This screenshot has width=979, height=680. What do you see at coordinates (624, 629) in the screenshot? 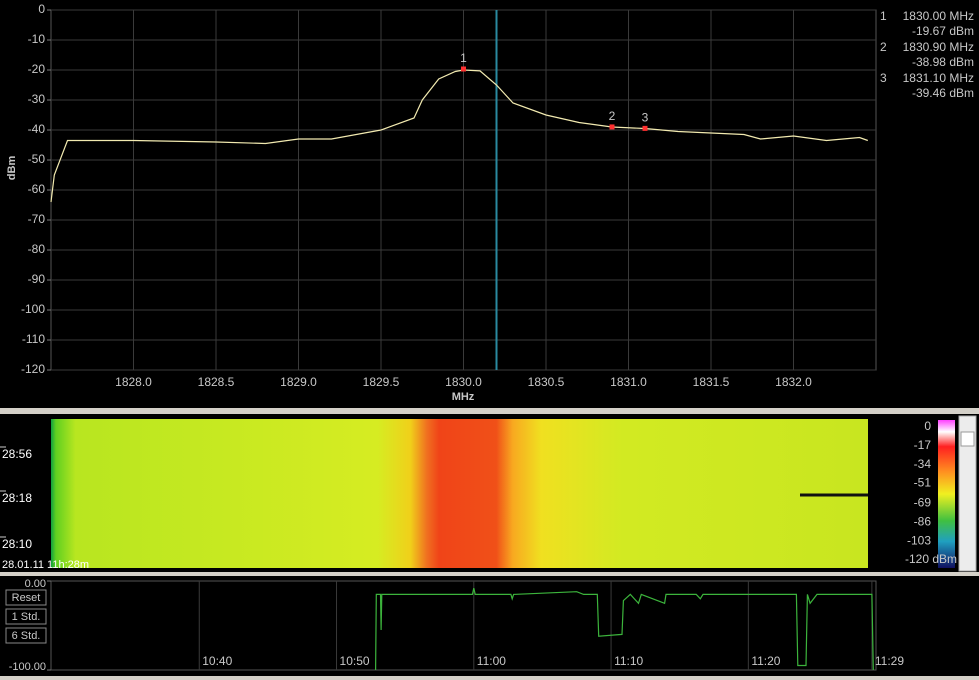
I see `trace` at bounding box center [624, 629].